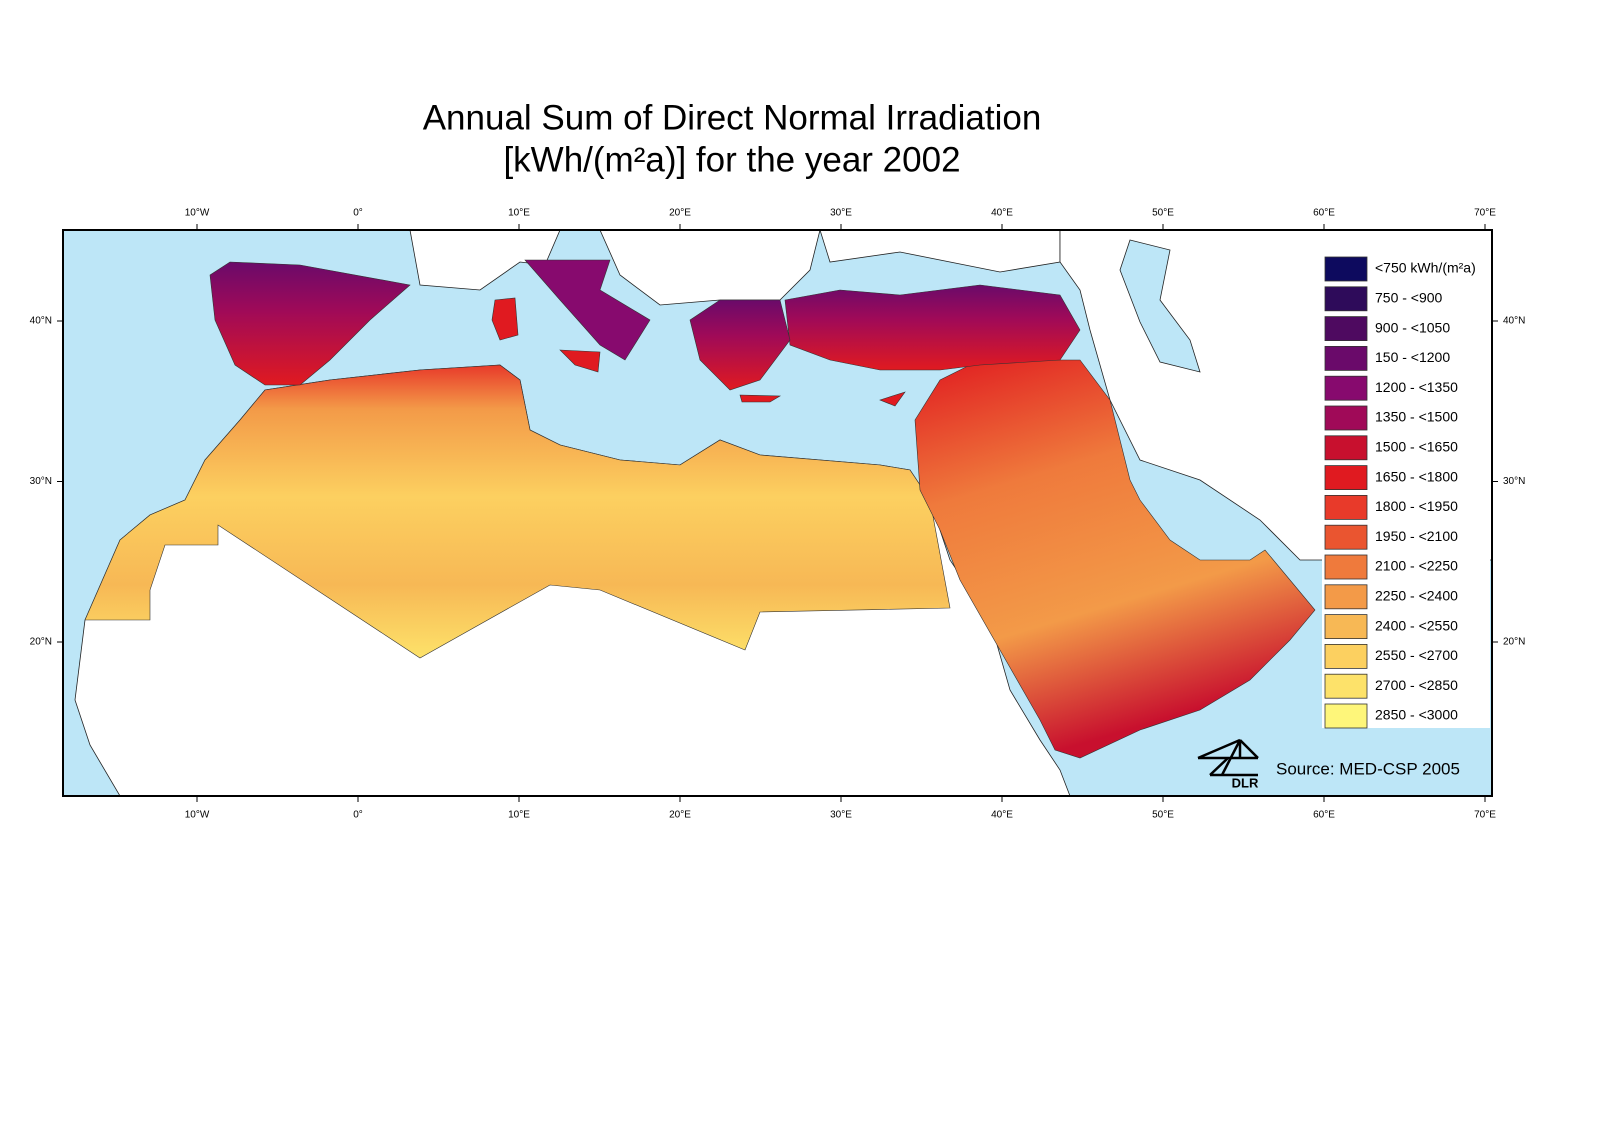 This screenshot has height=1130, width=1600. Describe the element at coordinates (1416, 387) in the screenshot. I see `legend-label: 1200 - <1350` at that location.